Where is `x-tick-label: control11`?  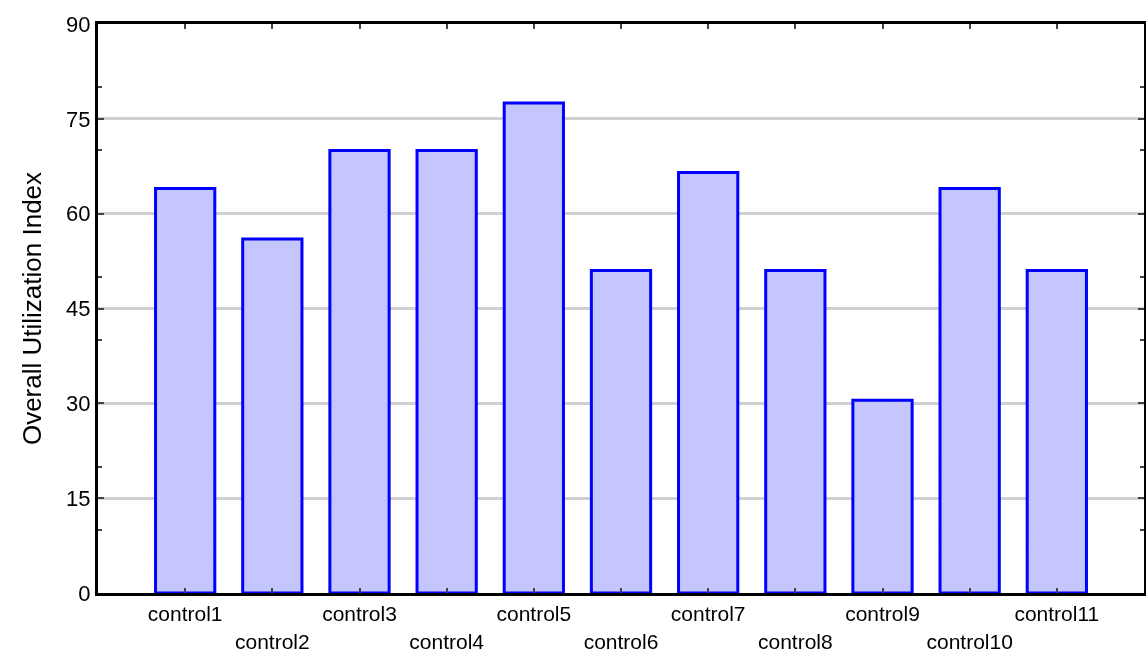
x-tick-label: control11 is located at coordinates (1057, 614).